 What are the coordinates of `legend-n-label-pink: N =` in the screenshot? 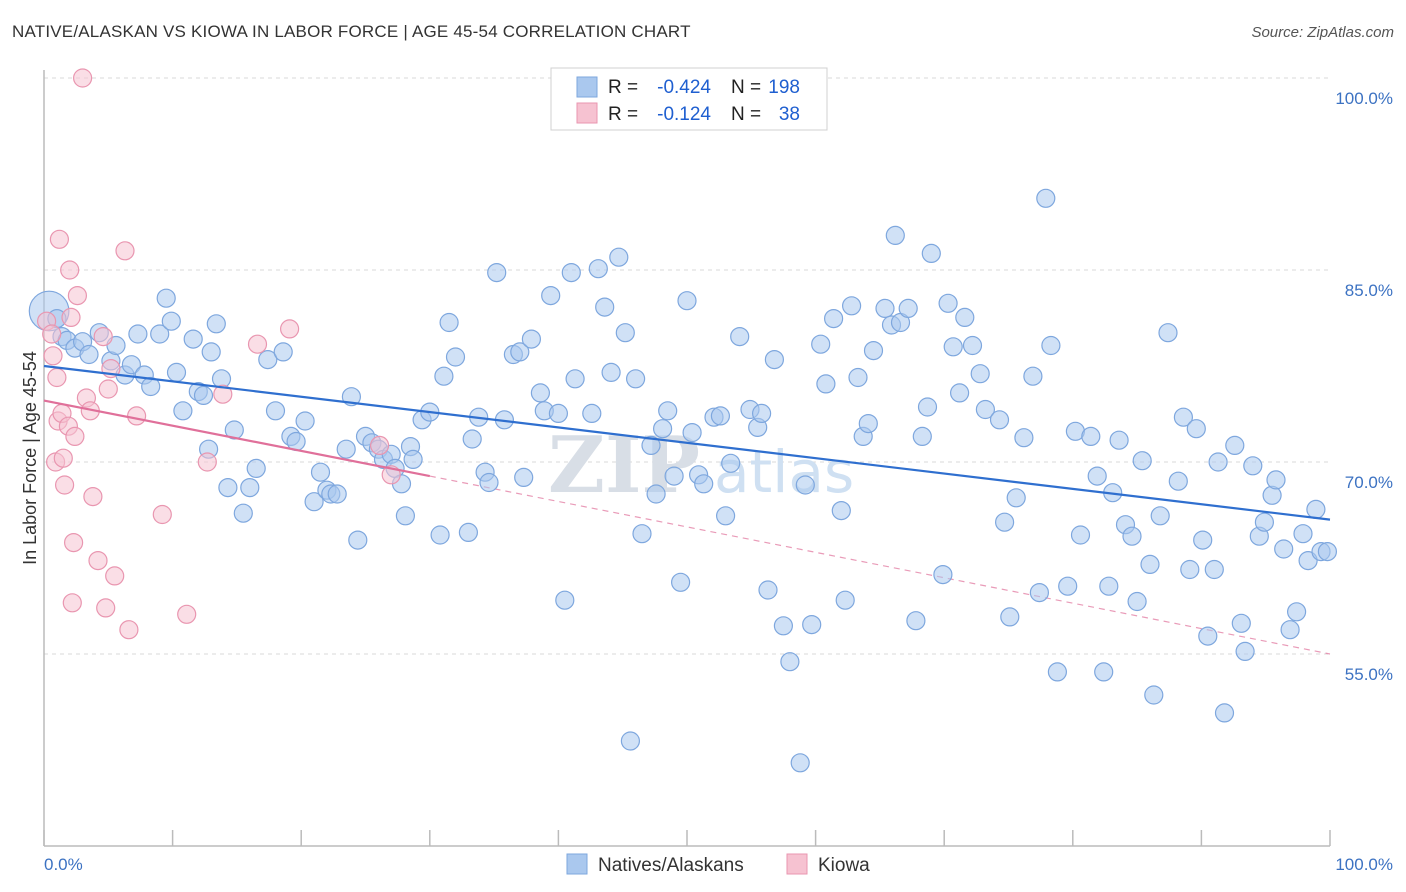 It's located at (746, 114).